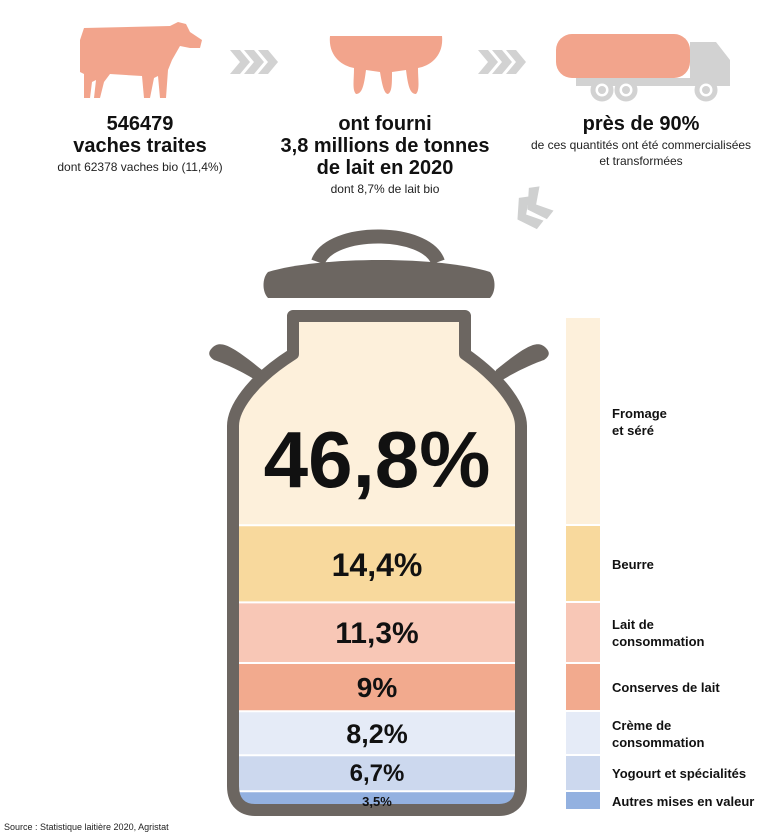  I want to click on stat-milk-line2: 3,8 millions de tonnes, so click(385, 146).